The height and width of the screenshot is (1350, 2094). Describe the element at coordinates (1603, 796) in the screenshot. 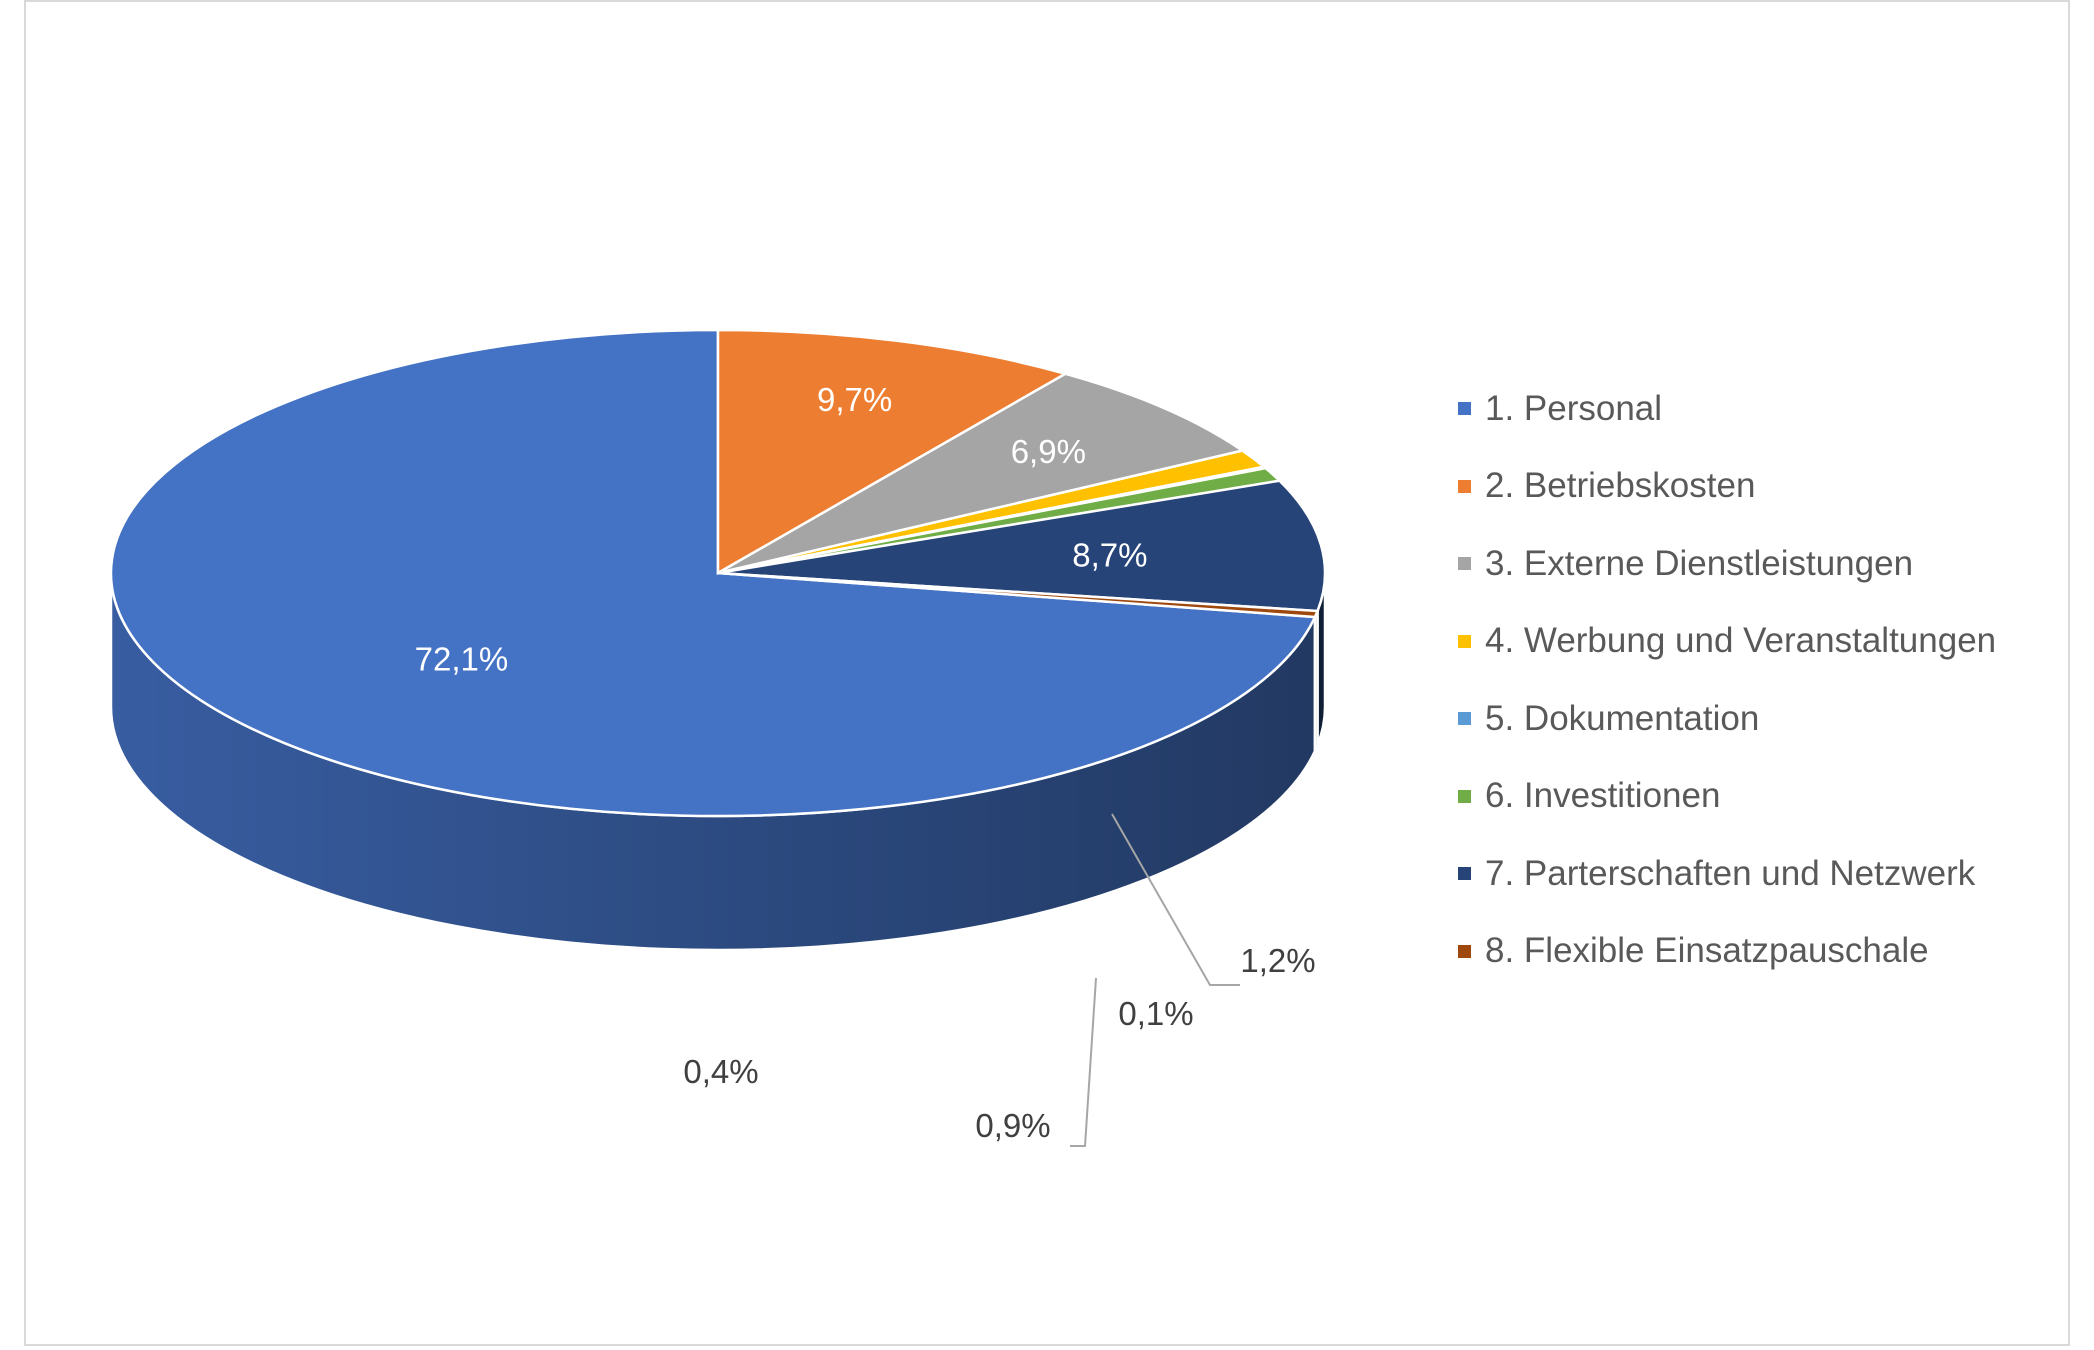

I see `legend-label: 6. Investitionen` at that location.